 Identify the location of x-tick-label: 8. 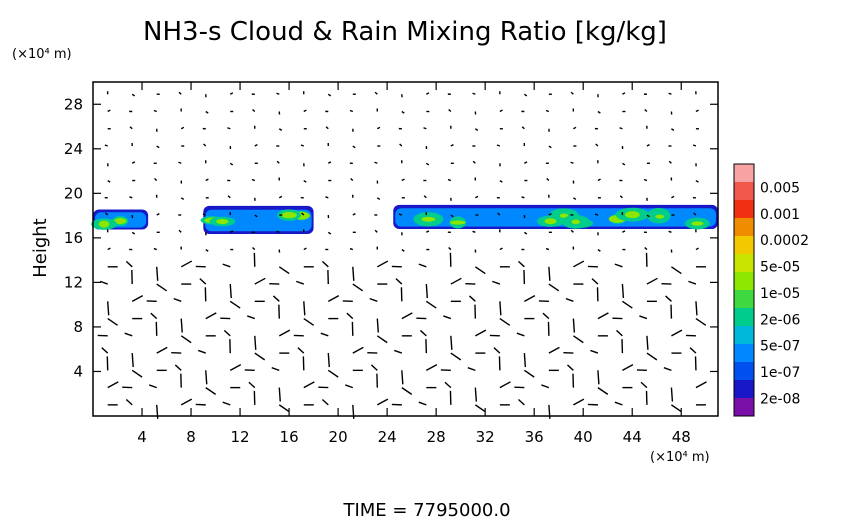
(191, 437).